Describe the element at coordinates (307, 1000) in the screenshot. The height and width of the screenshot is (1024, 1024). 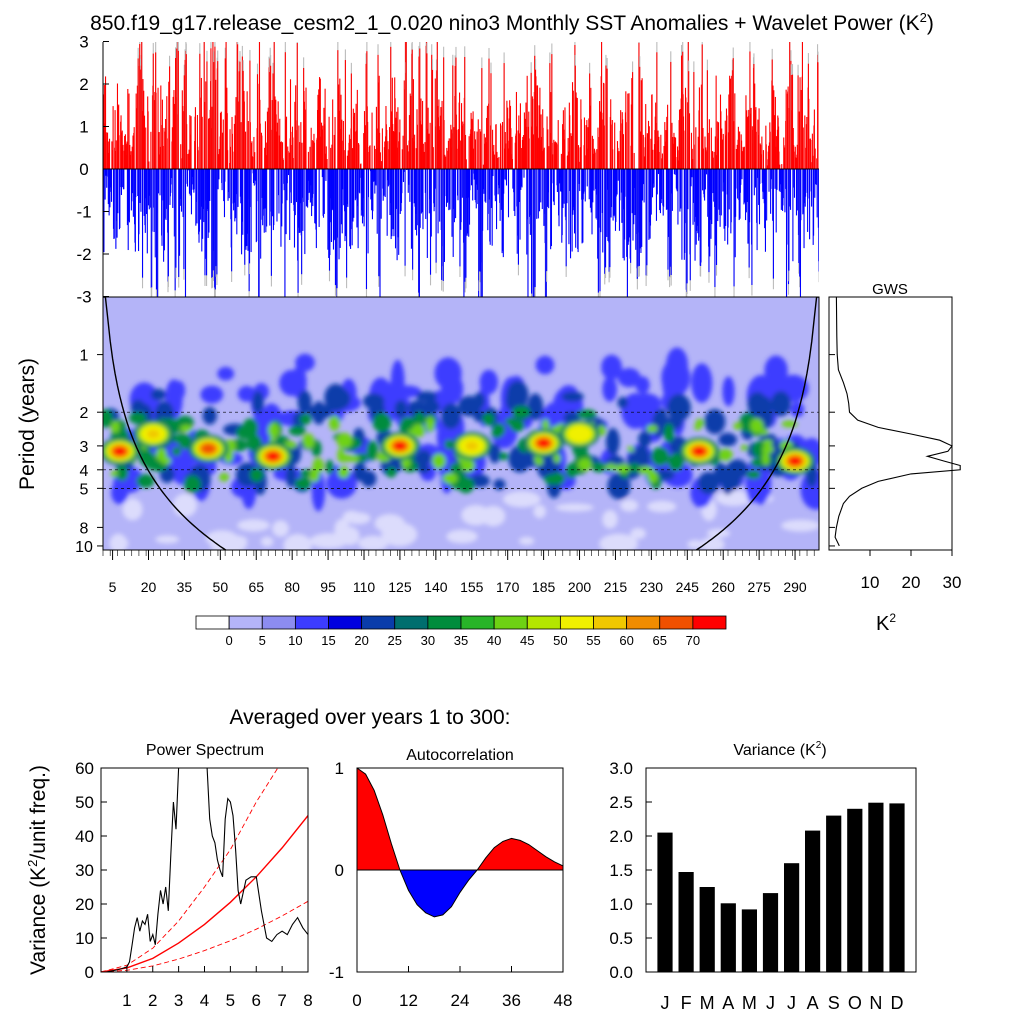
I see `power-spectrum-x-tick-label: 8` at that location.